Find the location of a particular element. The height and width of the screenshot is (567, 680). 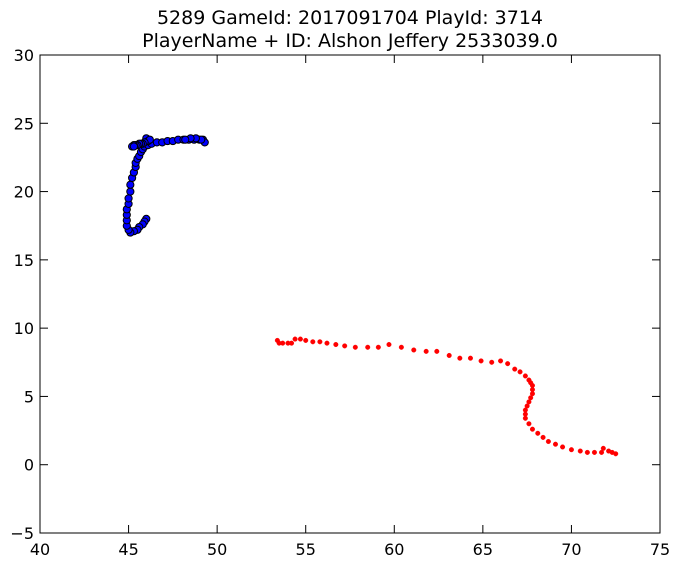

x-tick-label: 55 is located at coordinates (306, 549).